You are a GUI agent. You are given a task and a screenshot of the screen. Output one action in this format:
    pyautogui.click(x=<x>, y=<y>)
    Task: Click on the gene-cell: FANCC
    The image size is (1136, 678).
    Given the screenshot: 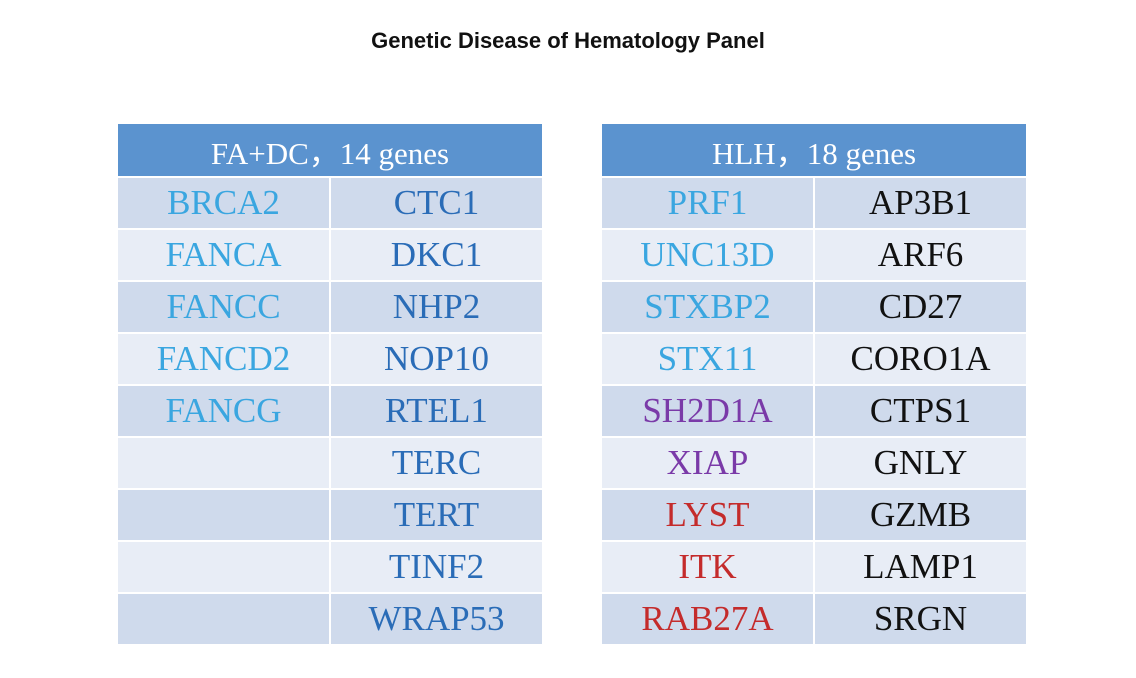 What is the action you would take?
    pyautogui.click(x=224, y=307)
    